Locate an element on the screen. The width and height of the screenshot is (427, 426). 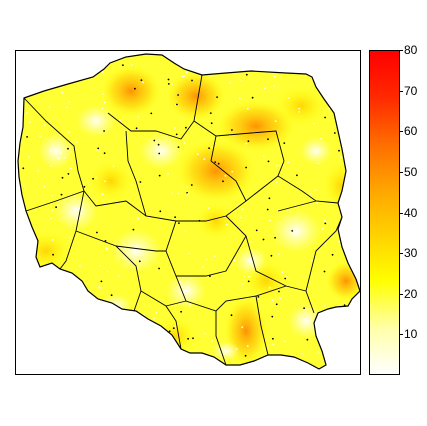
legend-tick-label: 30 is located at coordinates (411, 253).